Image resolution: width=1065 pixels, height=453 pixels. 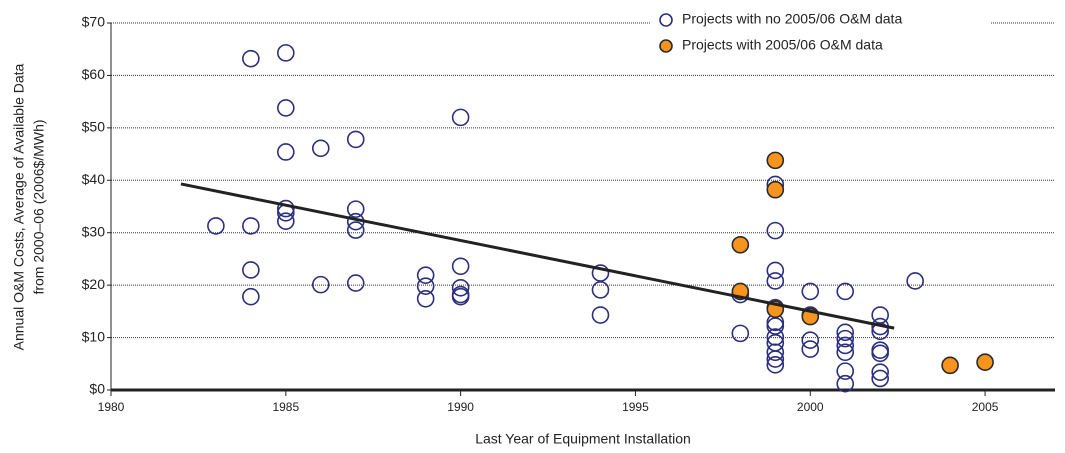 What do you see at coordinates (94, 231) in the screenshot?
I see `y-tick-label: $30` at bounding box center [94, 231].